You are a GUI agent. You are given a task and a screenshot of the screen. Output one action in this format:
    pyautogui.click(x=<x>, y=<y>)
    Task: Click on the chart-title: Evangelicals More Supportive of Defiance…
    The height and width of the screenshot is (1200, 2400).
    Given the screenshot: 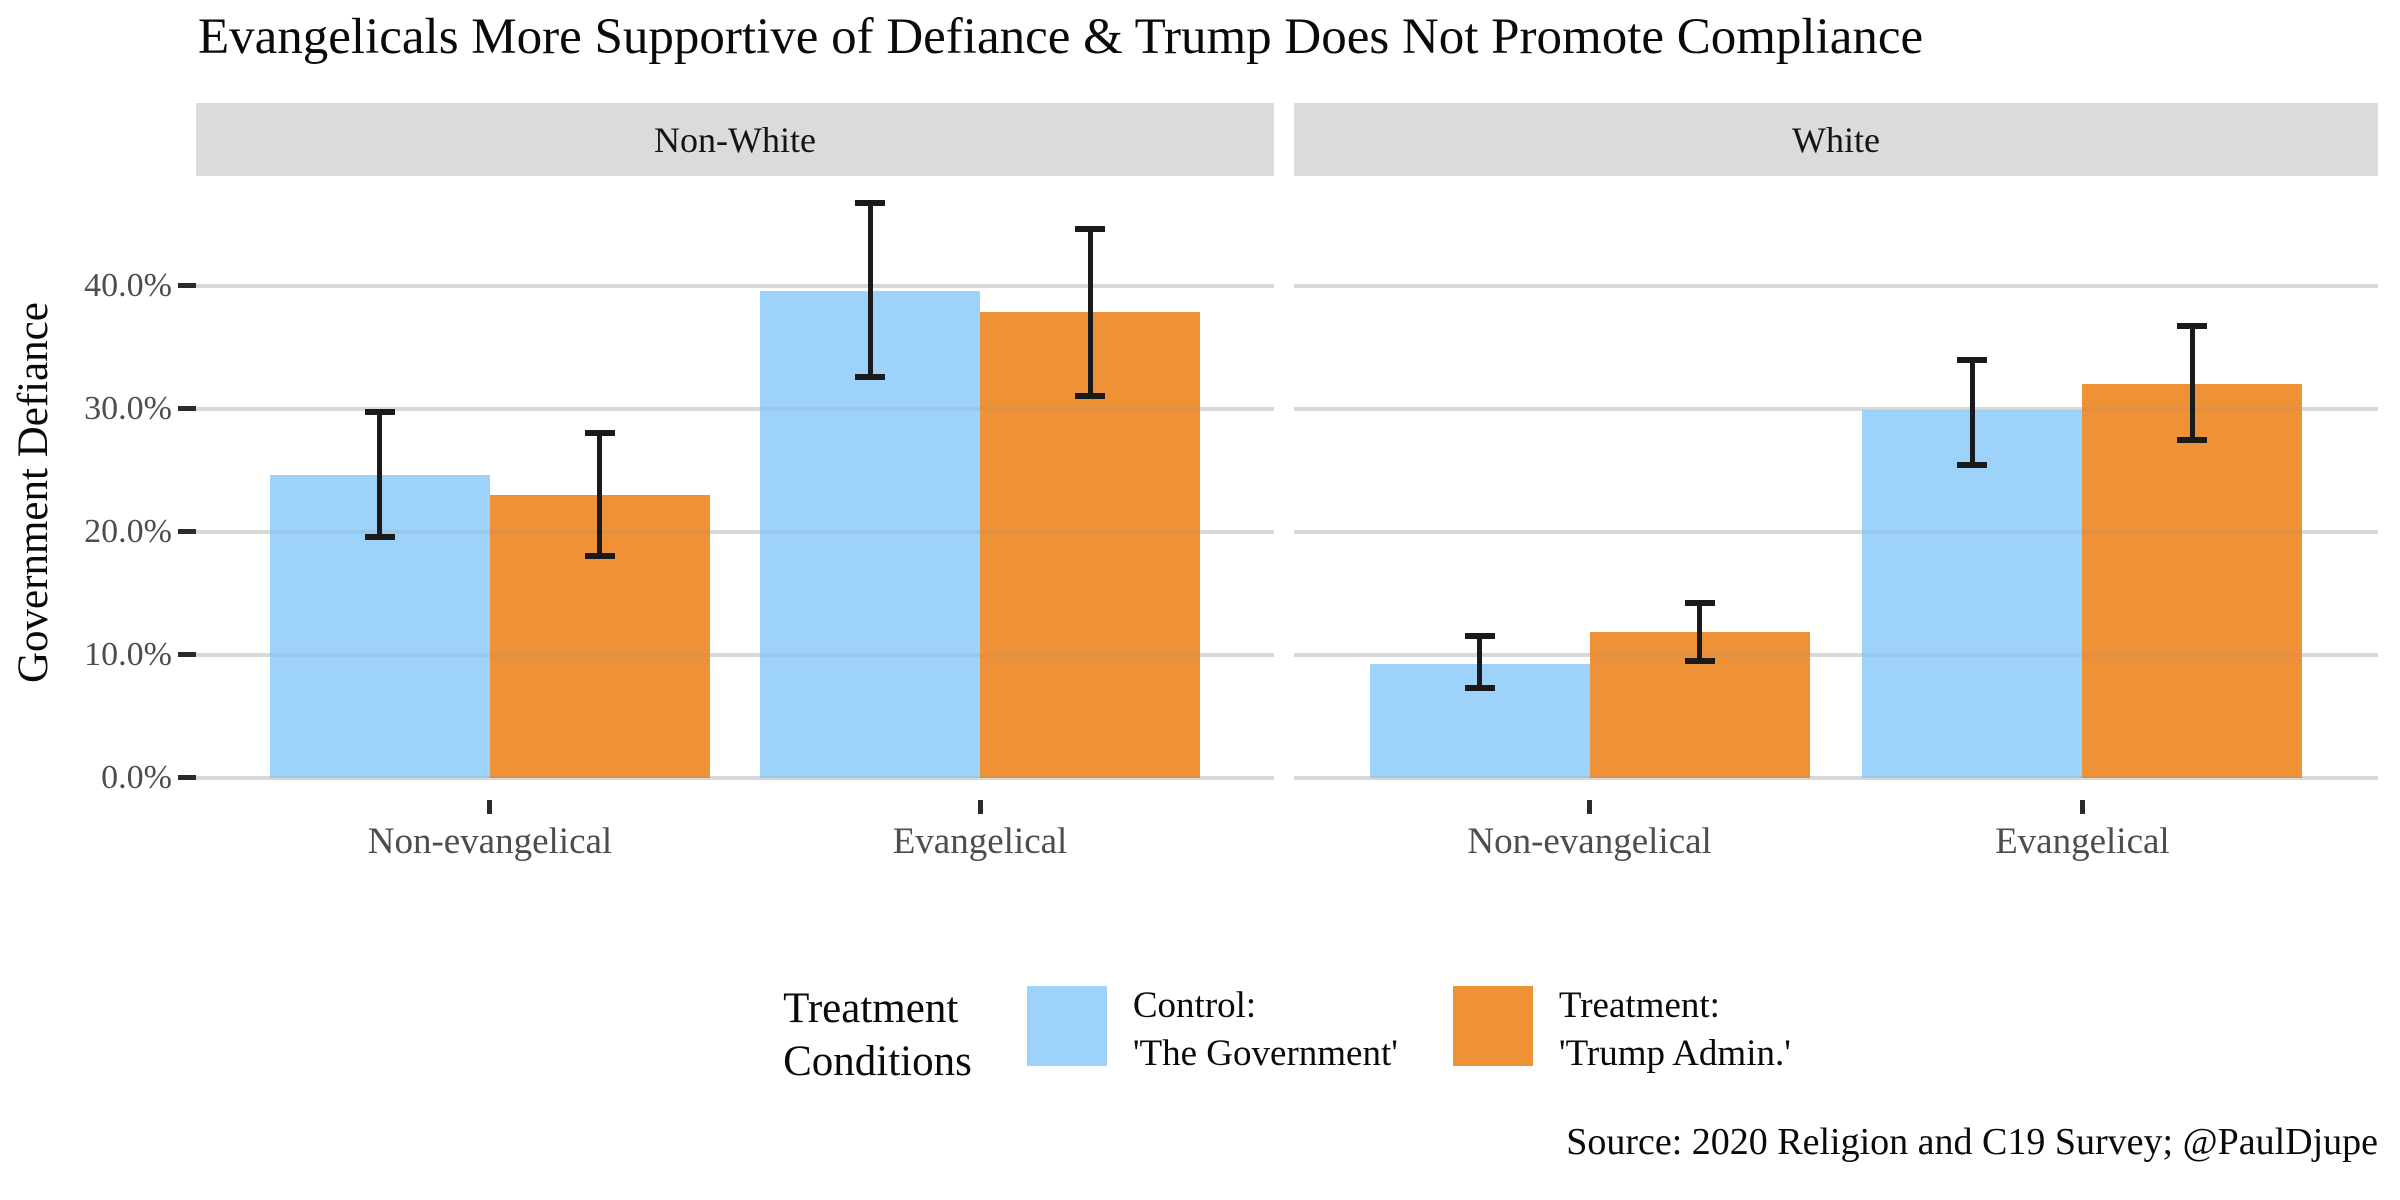 What is the action you would take?
    pyautogui.click(x=1061, y=37)
    